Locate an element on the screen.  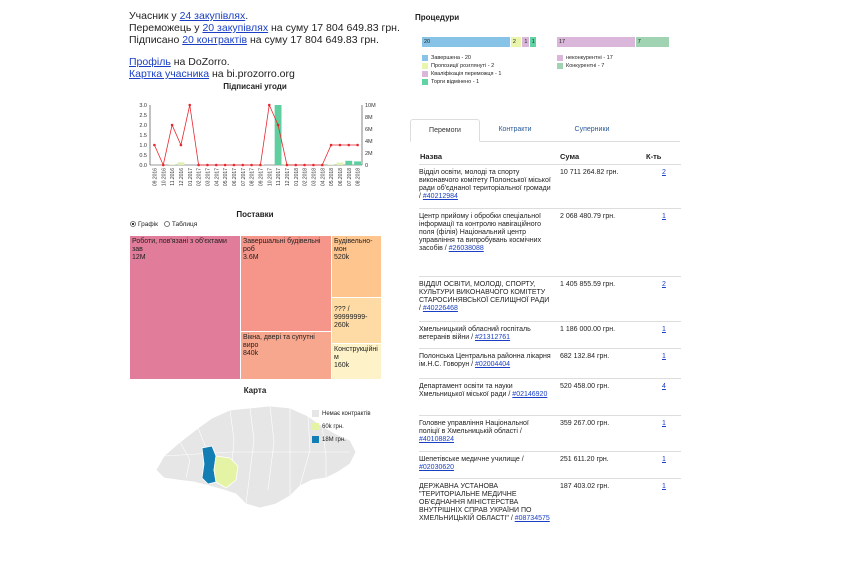
win-sum: 2 068 480.79 грн. is located at coordinates (588, 216).